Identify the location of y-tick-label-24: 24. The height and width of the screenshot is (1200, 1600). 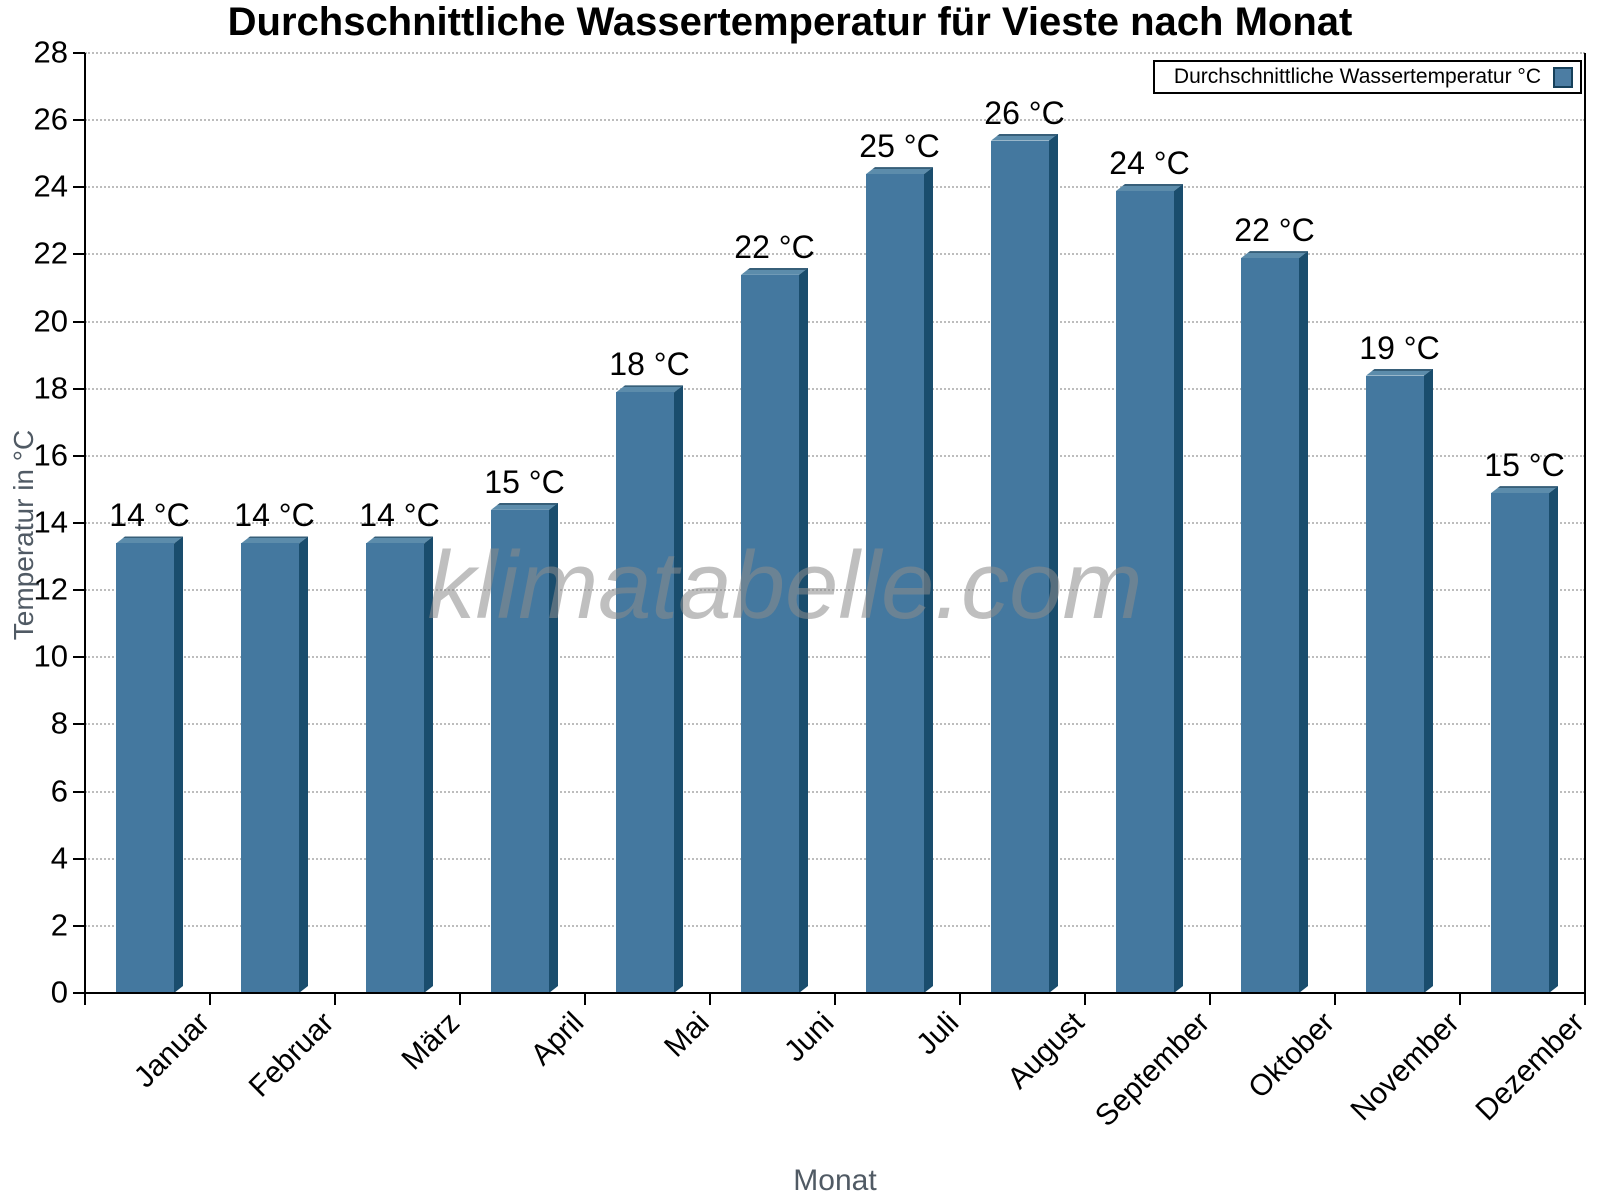
(50, 186).